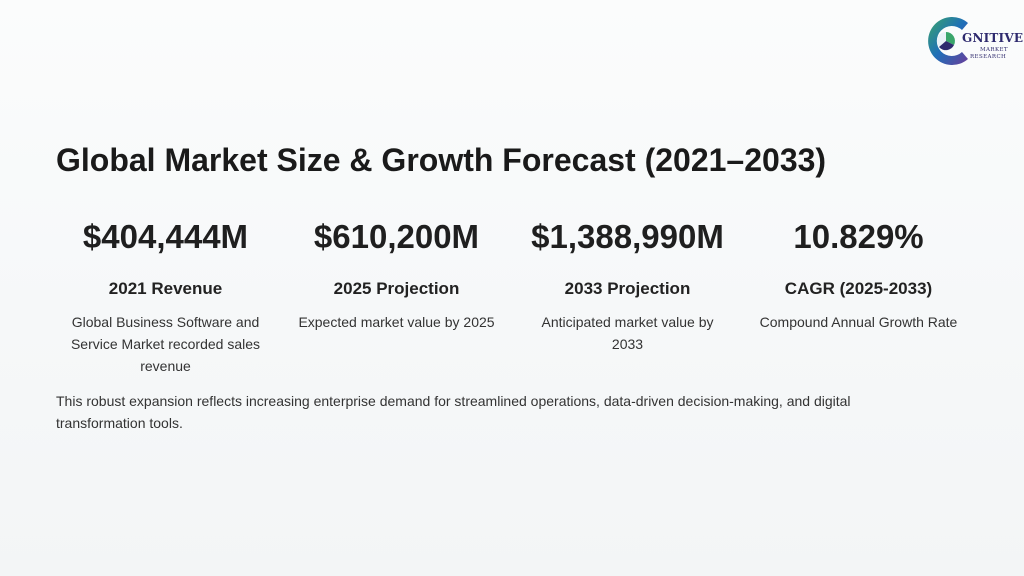  Describe the element at coordinates (627, 236) in the screenshot. I see `stat-value: $1,388,990M` at that location.